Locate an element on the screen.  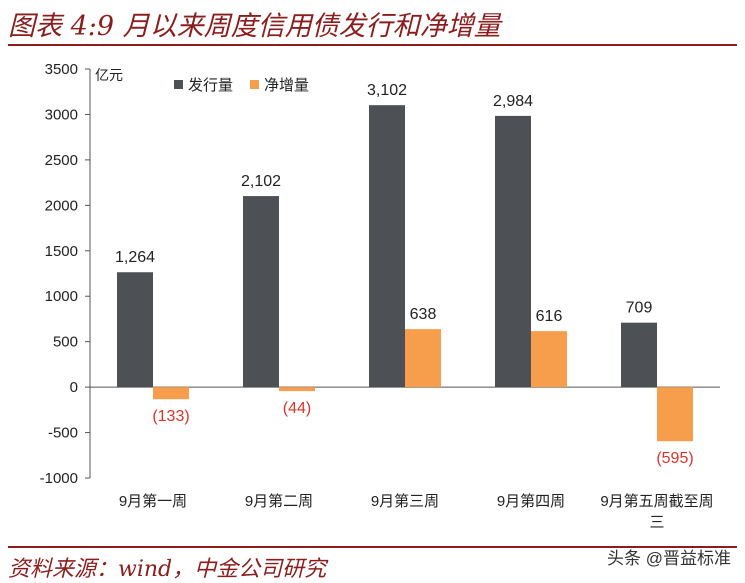
data-label-net-1: (133) is located at coordinates (170, 416).